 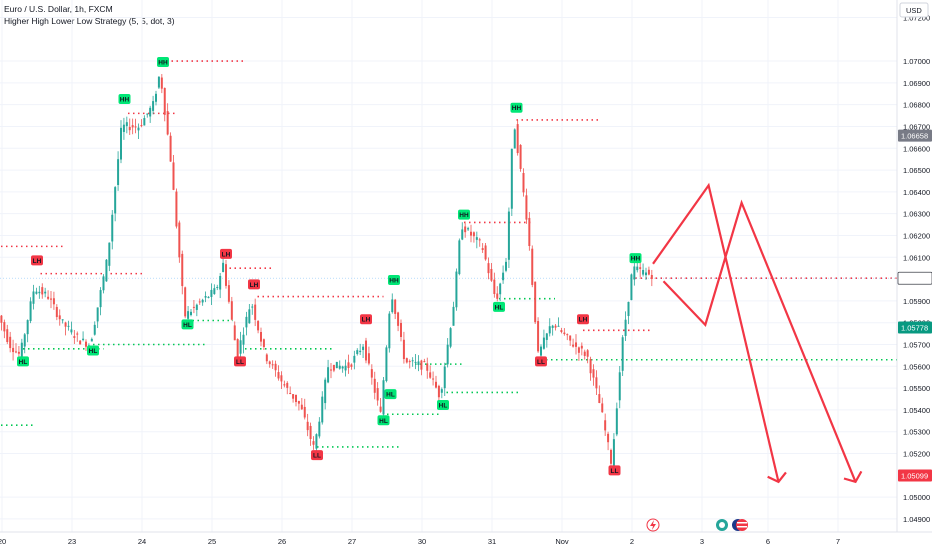 What do you see at coordinates (916, 105) in the screenshot?
I see `price-tick-label: 1.06800` at bounding box center [916, 105].